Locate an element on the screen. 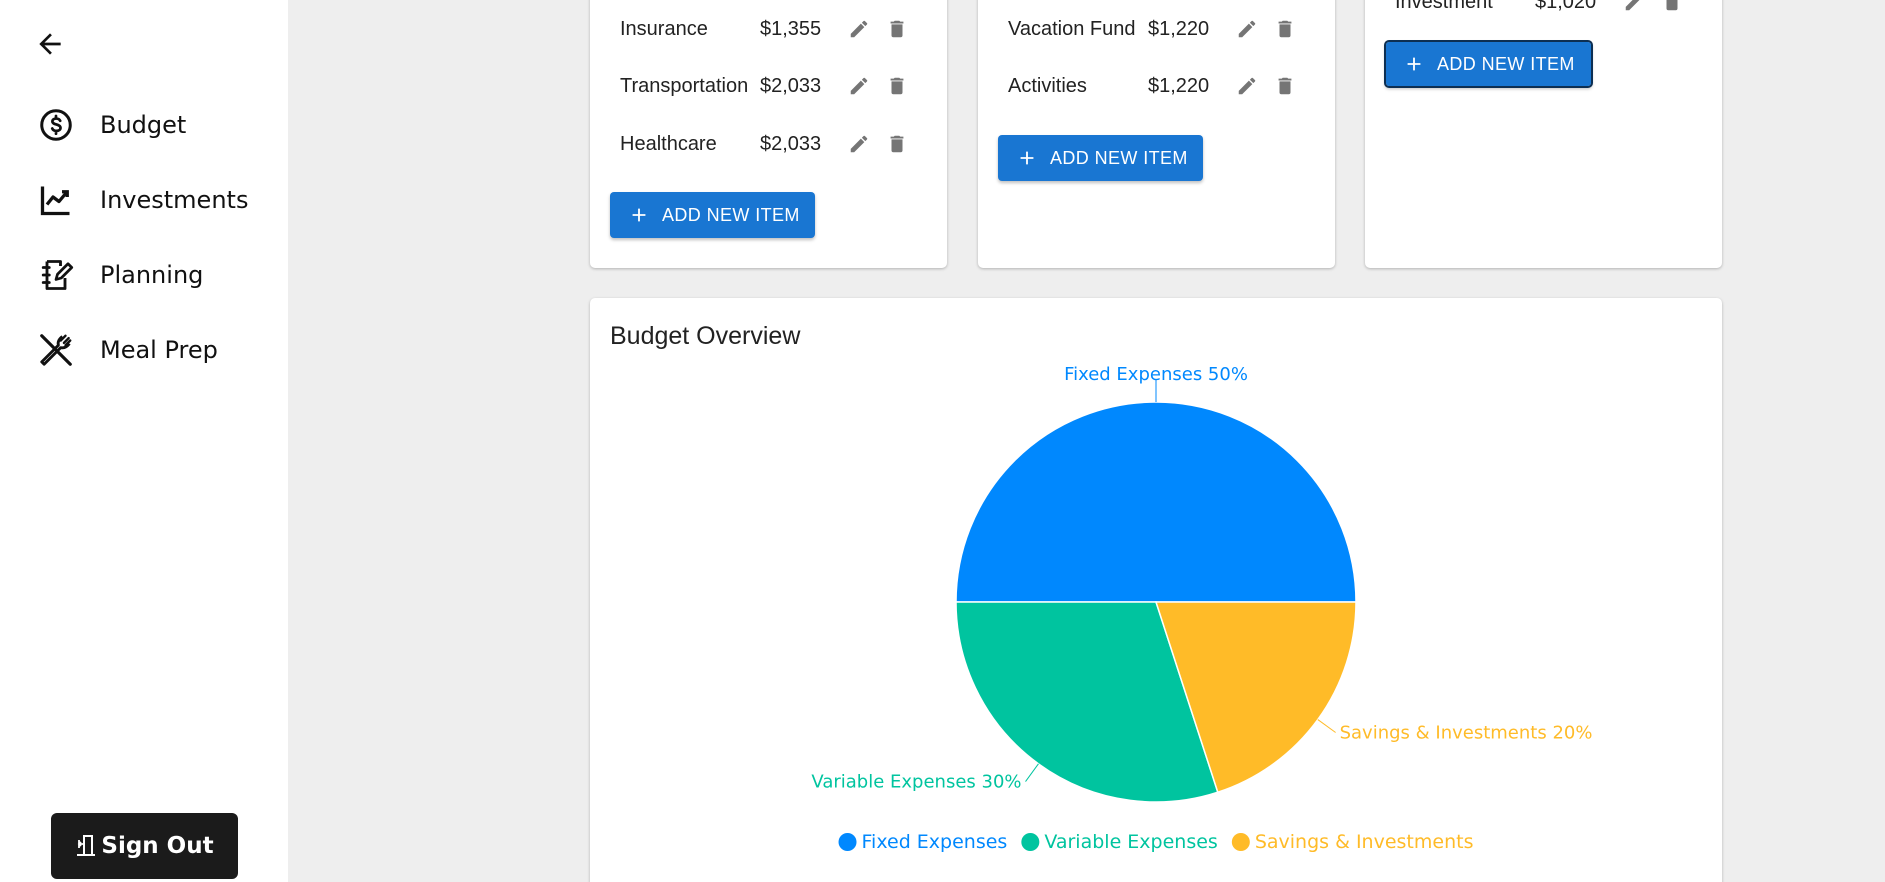  sidebar-item-label: Budget is located at coordinates (143, 125).